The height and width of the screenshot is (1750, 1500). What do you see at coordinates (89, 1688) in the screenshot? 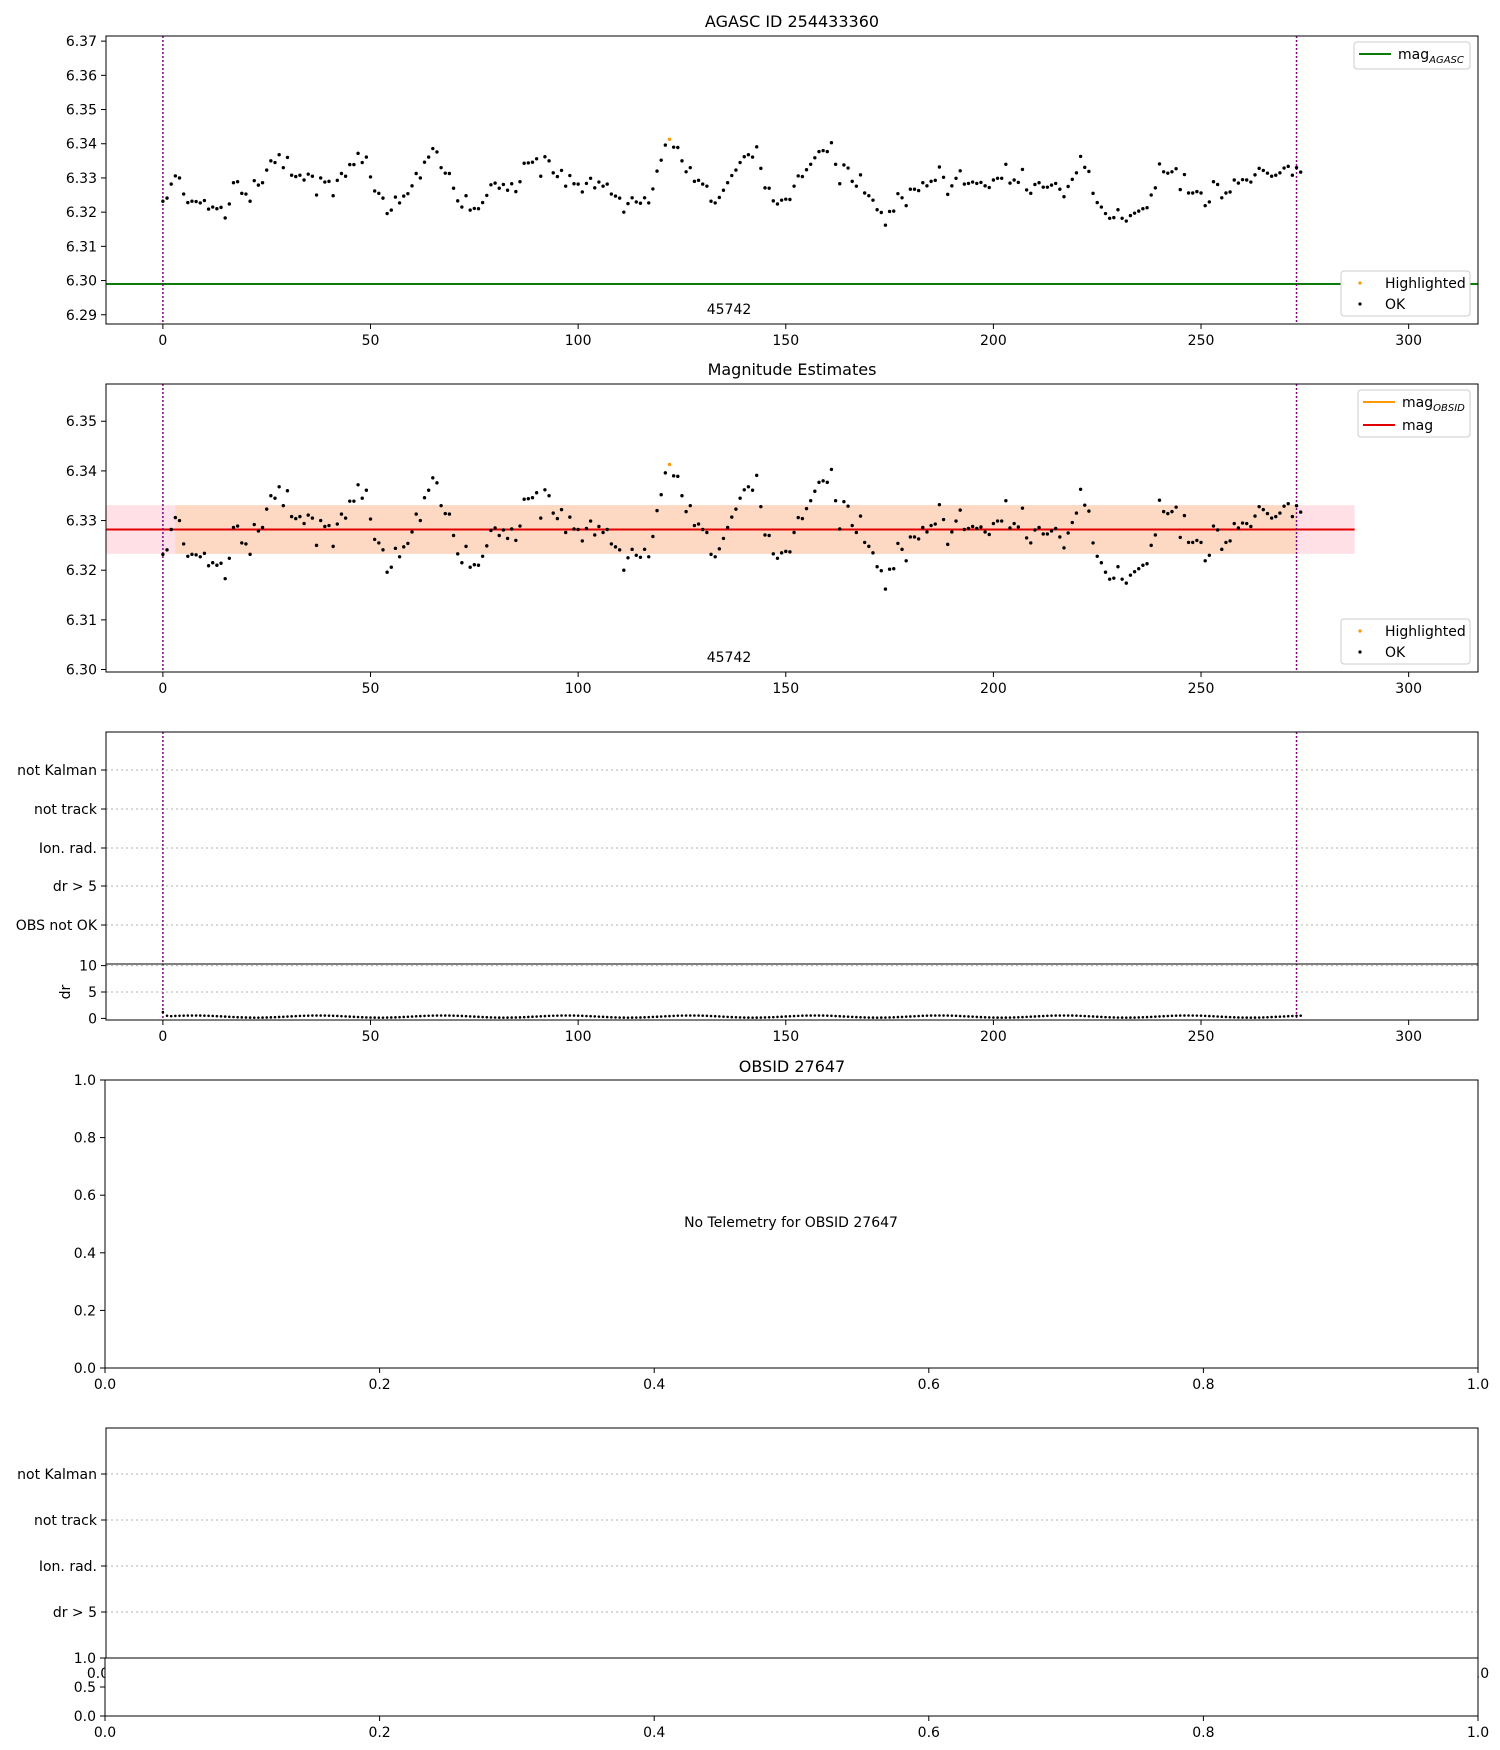
I see `empty-sub-y-ticks: 0.0 0.5 1.0` at bounding box center [89, 1688].